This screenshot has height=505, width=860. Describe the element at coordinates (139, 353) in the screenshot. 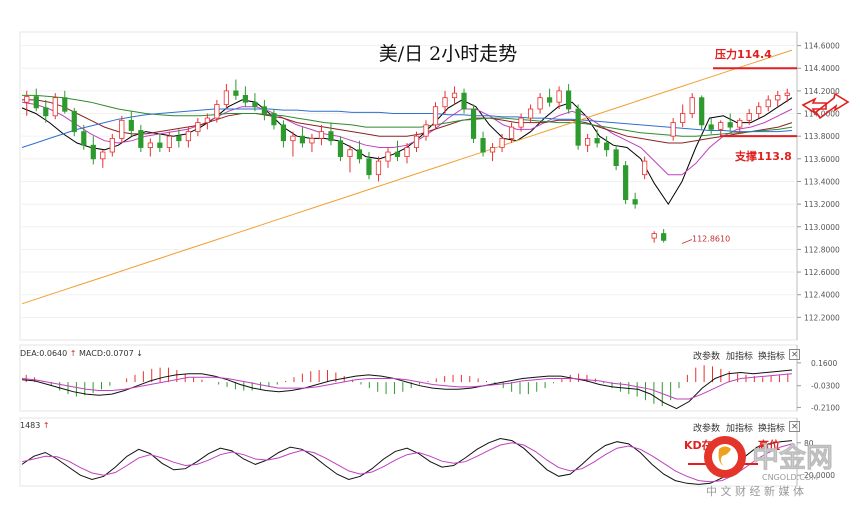

I see `down-arrow-icon: ↓` at that location.